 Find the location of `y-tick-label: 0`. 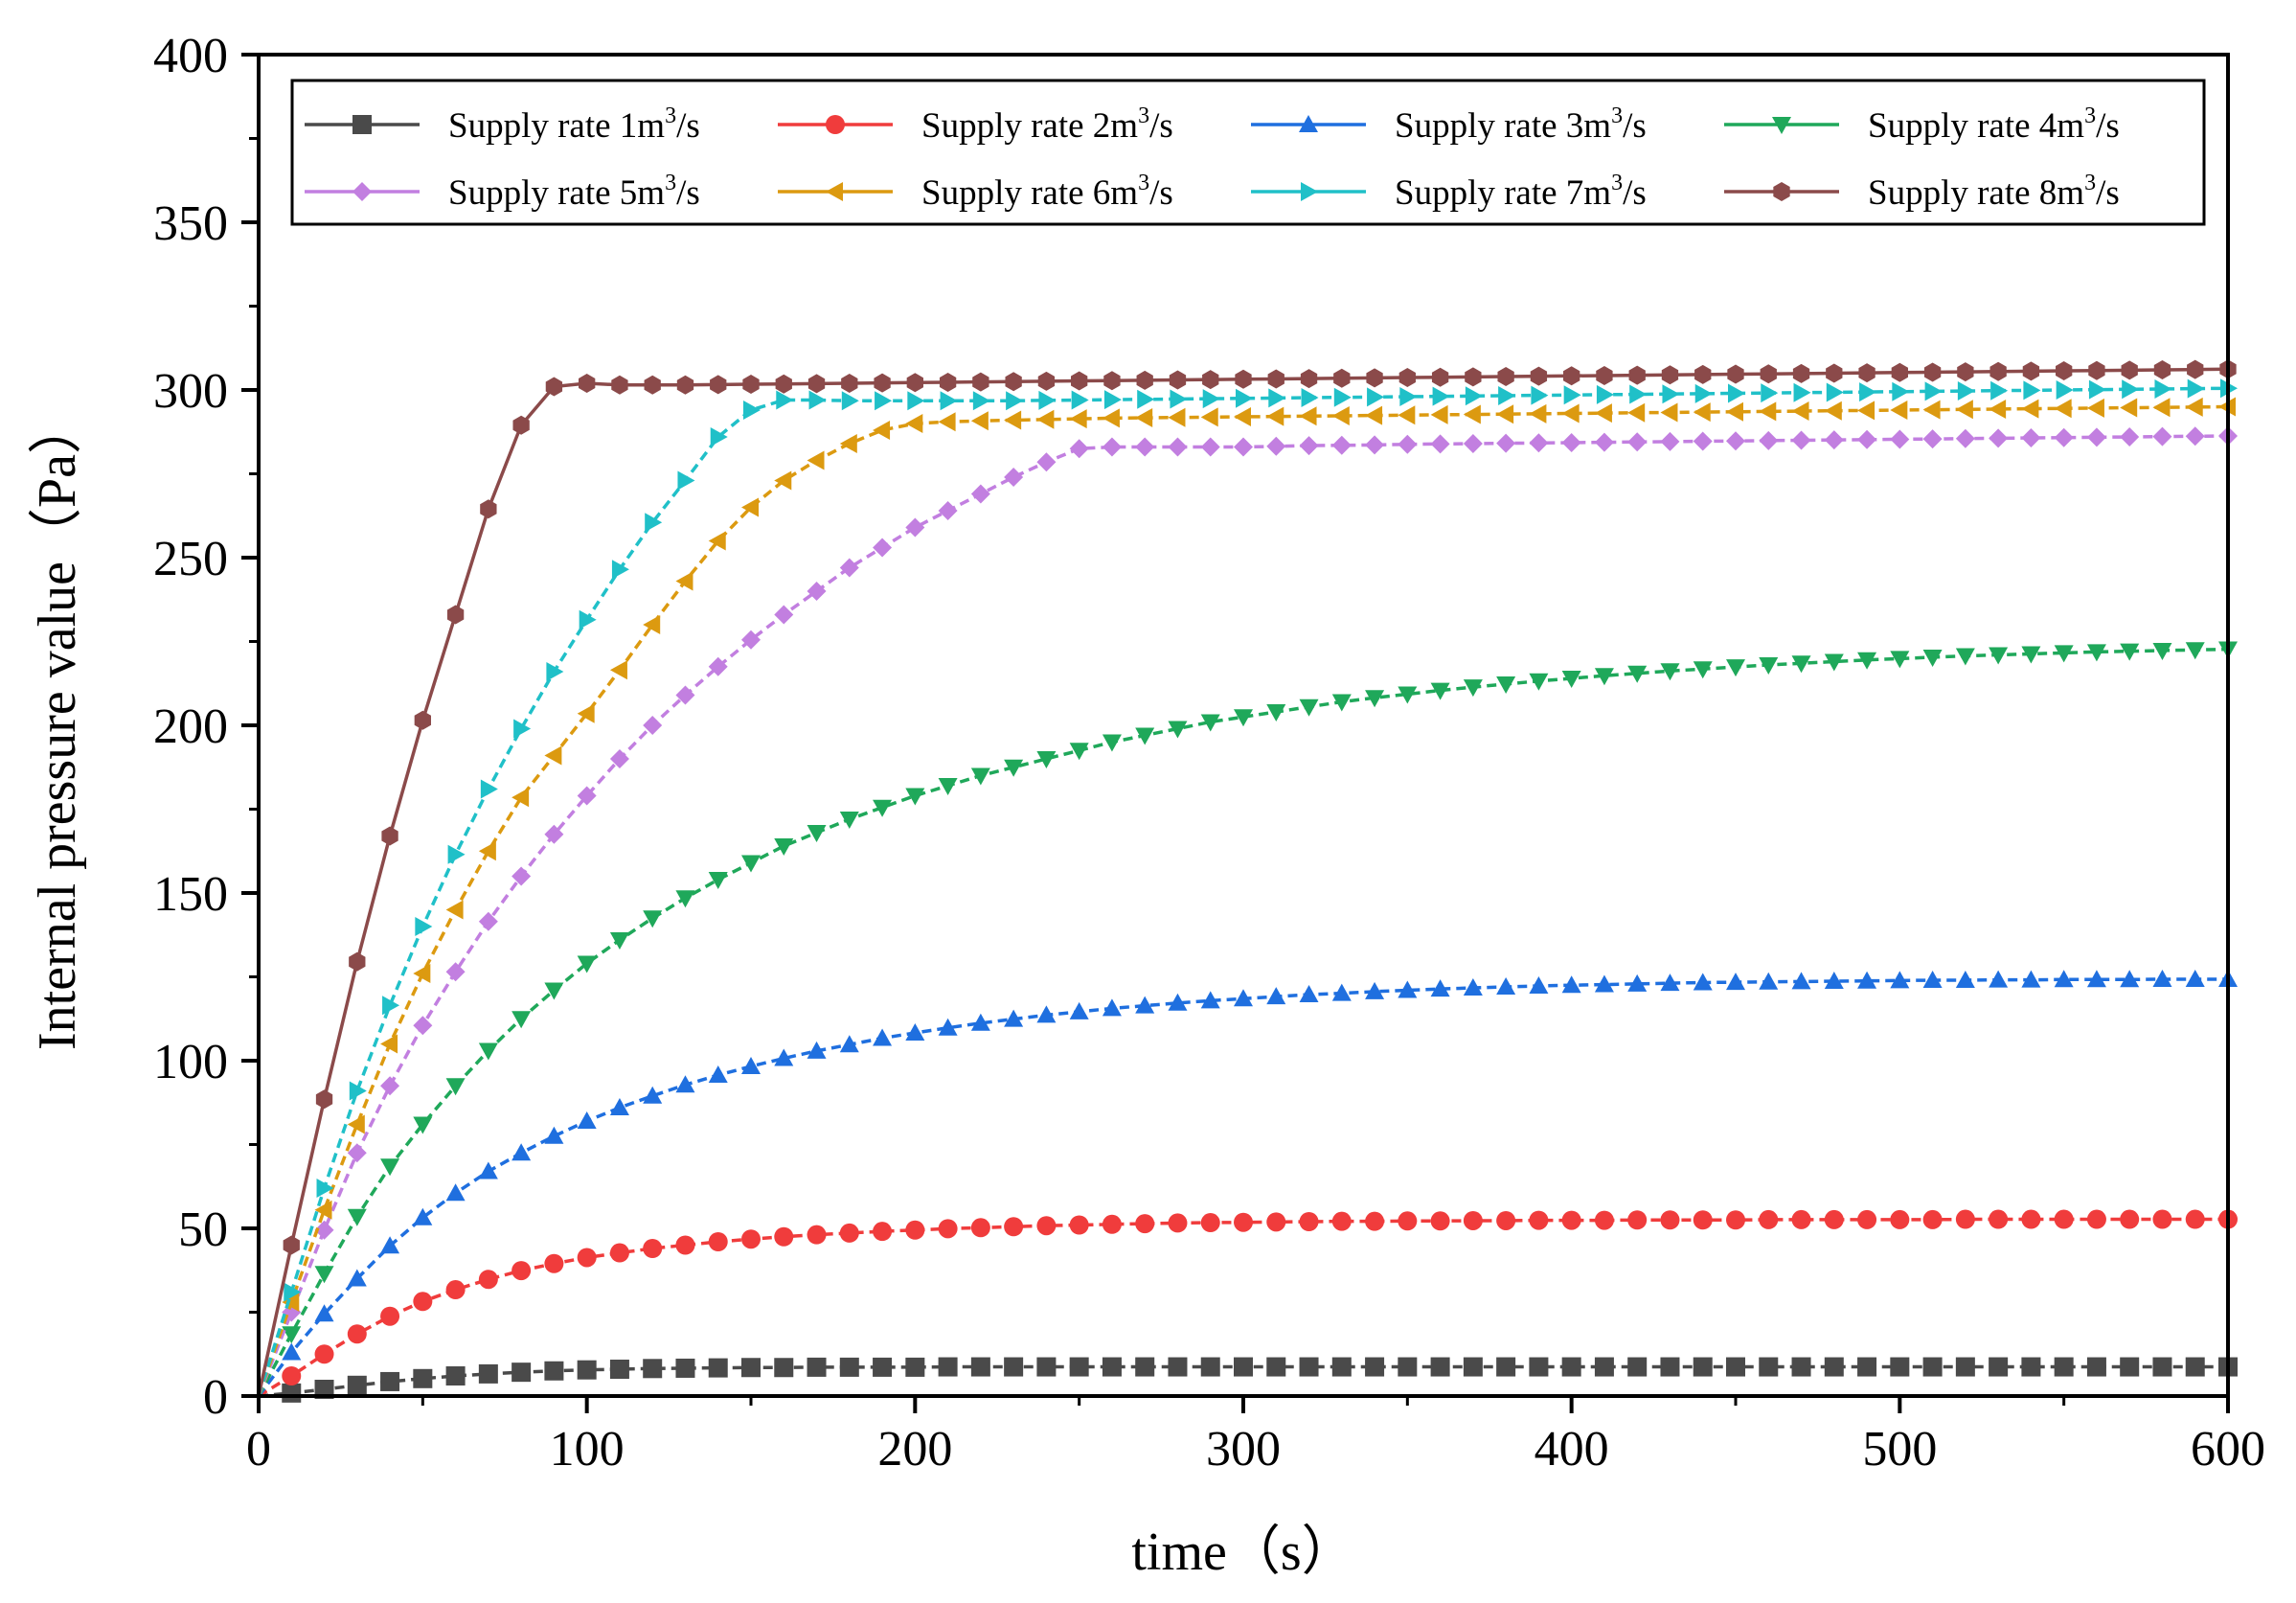

y-tick-label: 0 is located at coordinates (215, 1397).